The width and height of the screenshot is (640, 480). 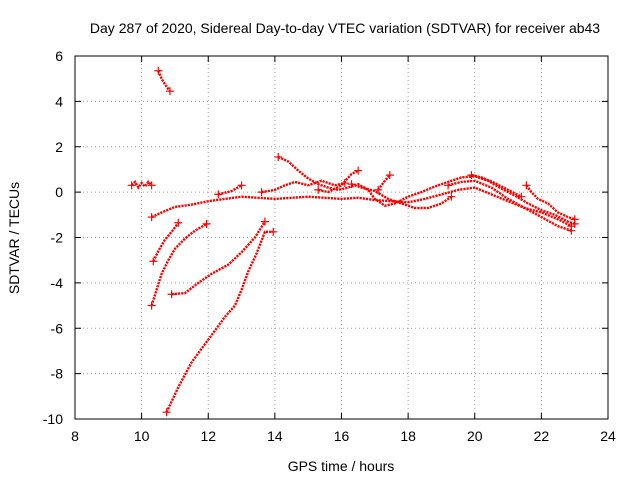 I want to click on y-tick-label: -6, so click(x=57, y=328).